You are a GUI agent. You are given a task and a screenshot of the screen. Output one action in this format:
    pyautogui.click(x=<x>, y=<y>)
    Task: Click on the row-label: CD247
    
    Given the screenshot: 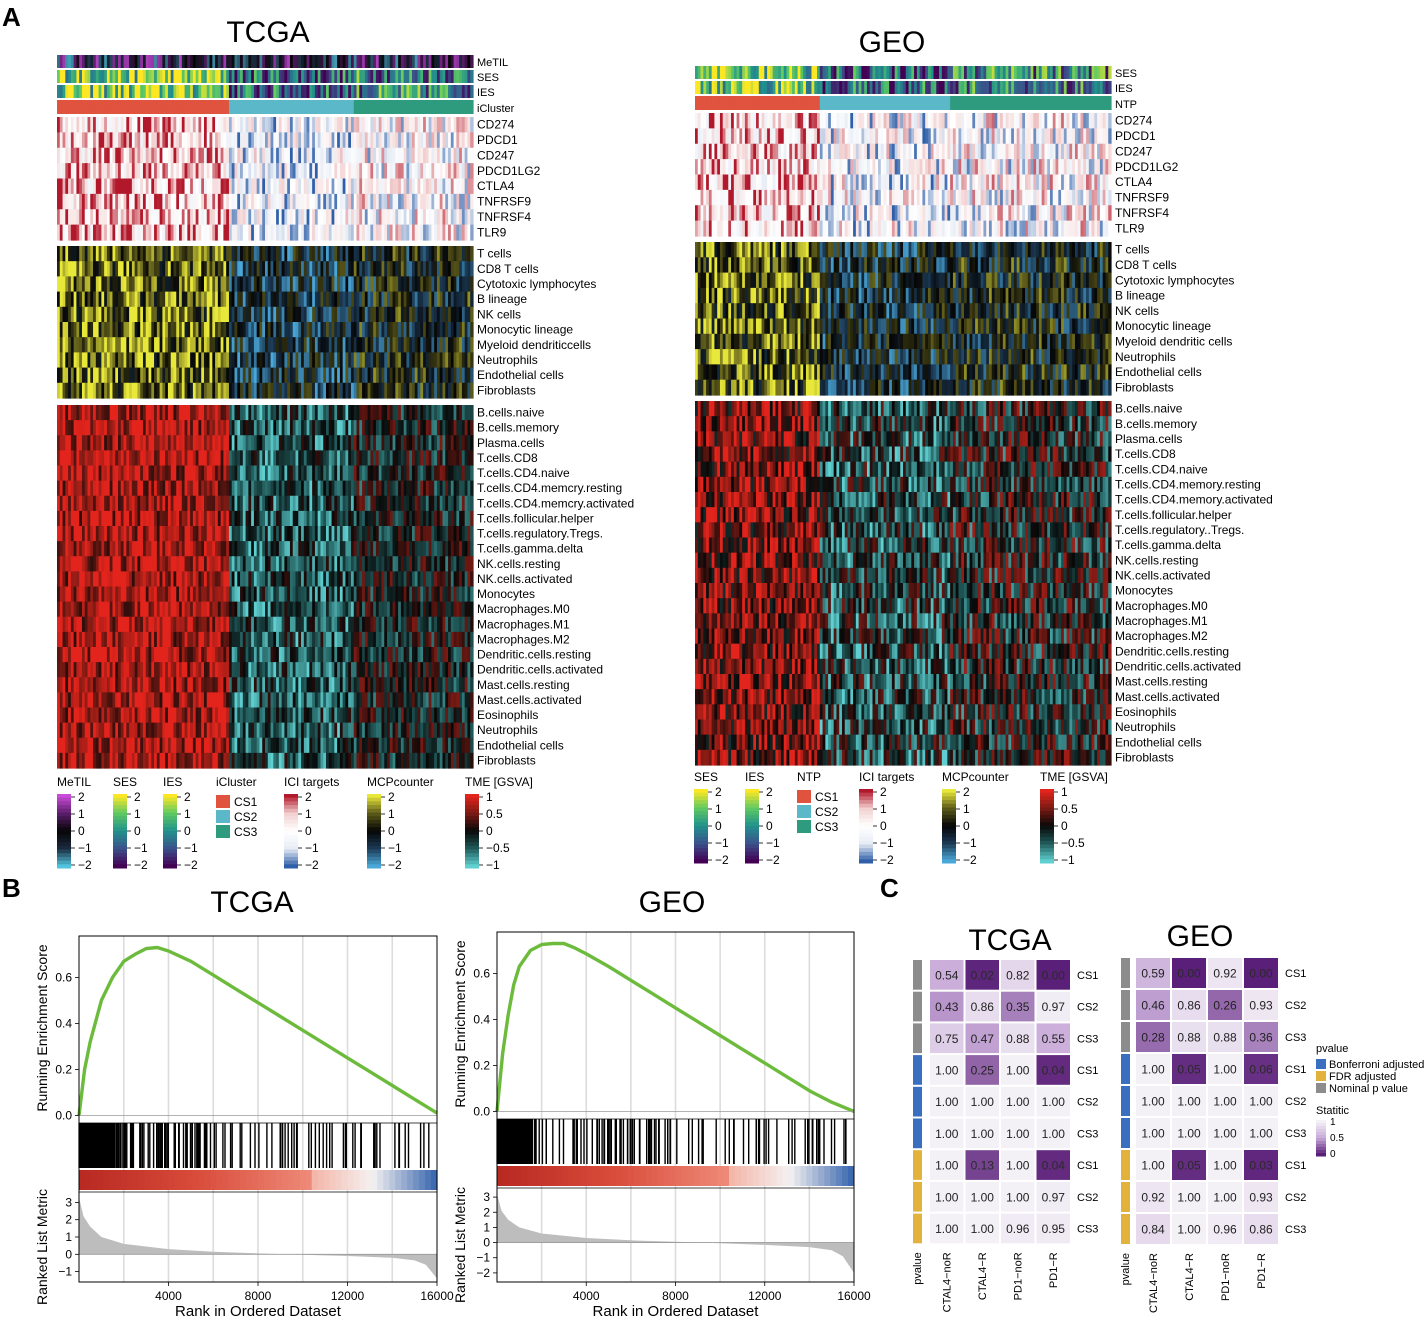 What is the action you would take?
    pyautogui.click(x=496, y=155)
    